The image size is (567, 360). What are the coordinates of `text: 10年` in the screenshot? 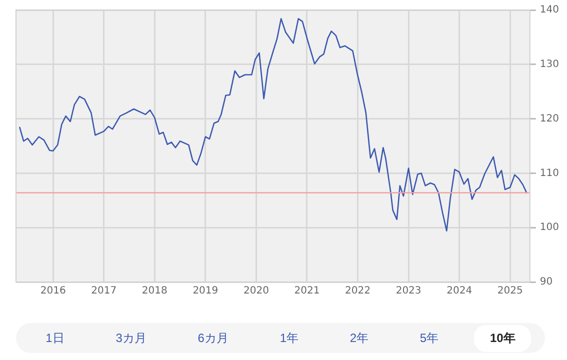 It's located at (503, 338).